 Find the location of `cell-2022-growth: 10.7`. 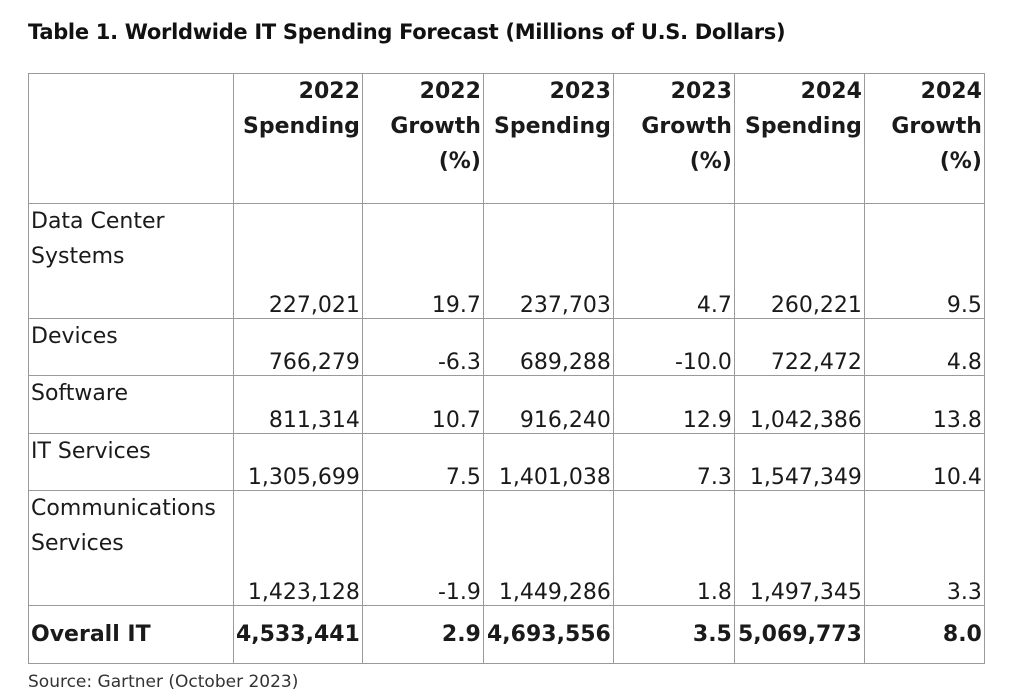

cell-2022-growth: 10.7 is located at coordinates (422, 404).